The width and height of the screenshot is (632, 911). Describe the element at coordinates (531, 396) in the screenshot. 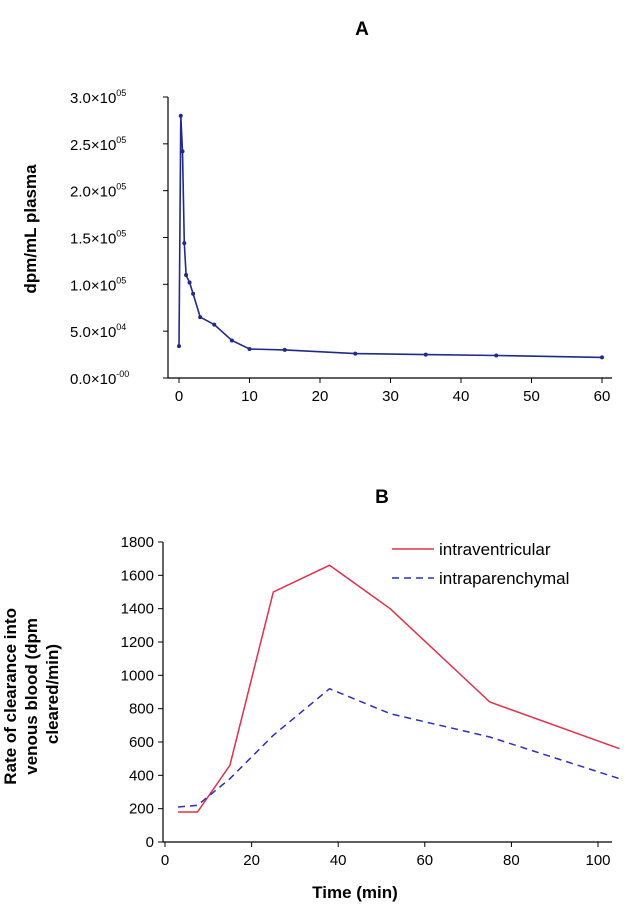

I see `panel-a-x-tick-label: 50` at that location.